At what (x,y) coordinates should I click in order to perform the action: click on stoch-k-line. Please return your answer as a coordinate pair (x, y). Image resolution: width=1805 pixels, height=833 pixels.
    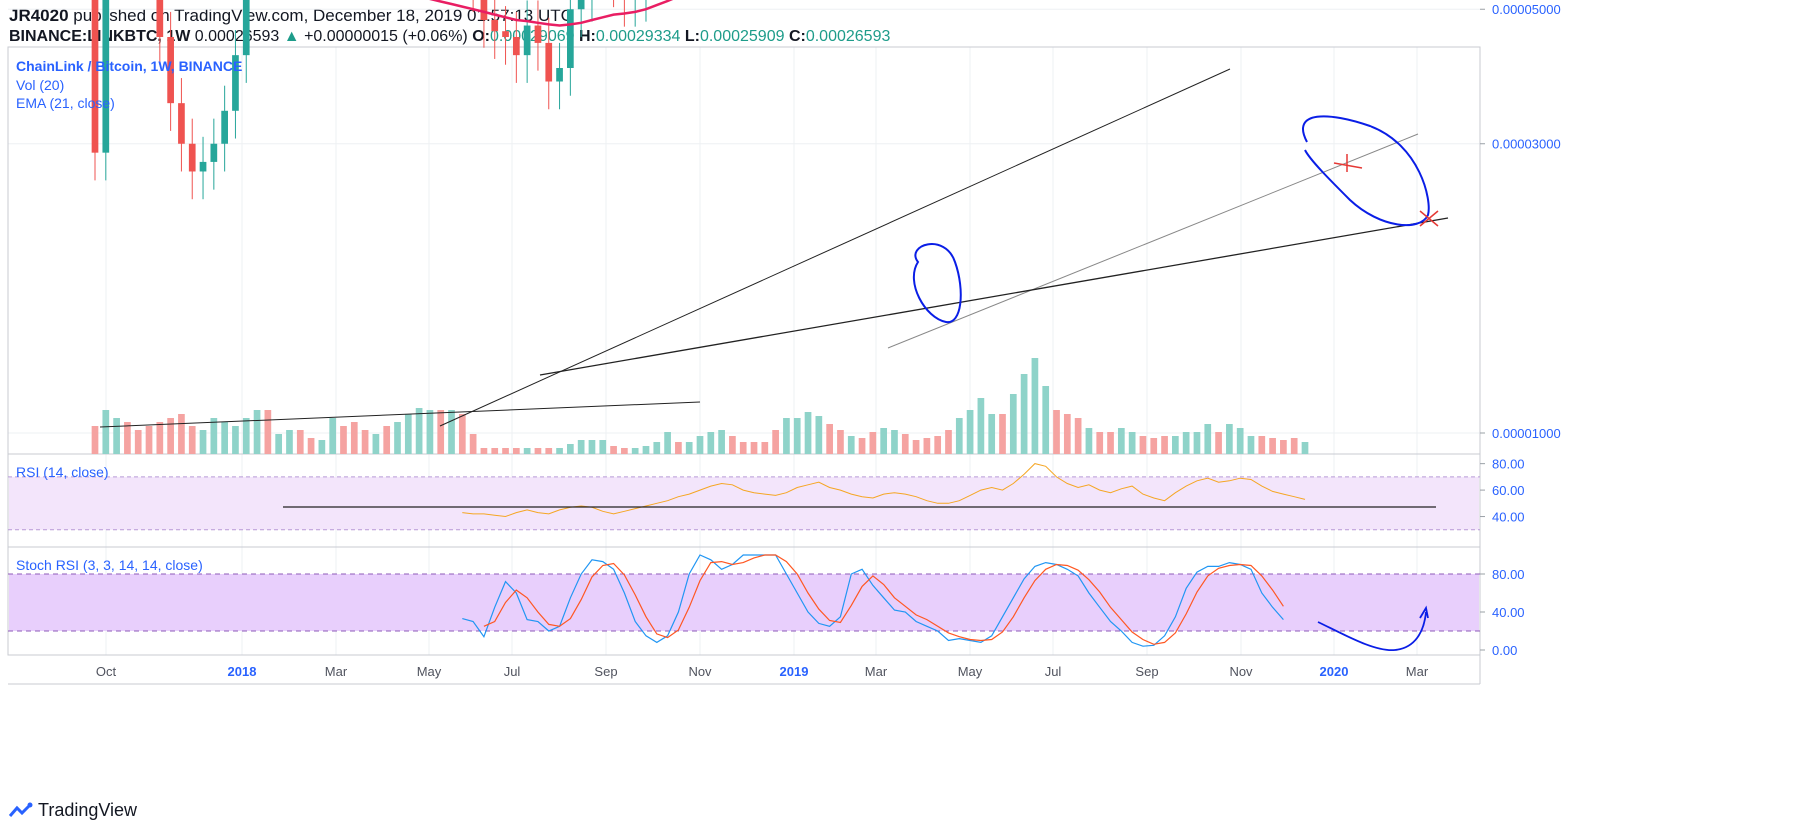
    Looking at the image, I should click on (873, 600).